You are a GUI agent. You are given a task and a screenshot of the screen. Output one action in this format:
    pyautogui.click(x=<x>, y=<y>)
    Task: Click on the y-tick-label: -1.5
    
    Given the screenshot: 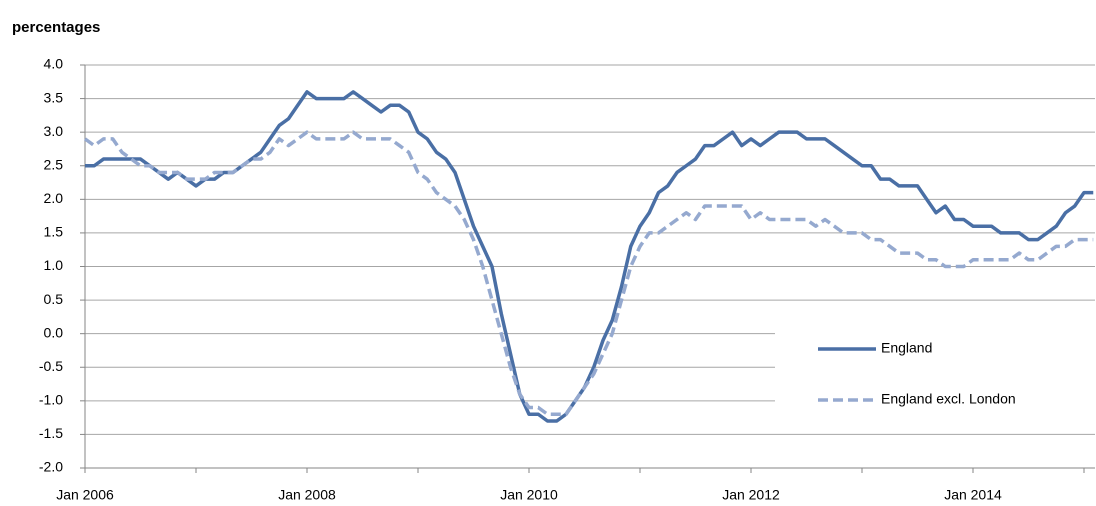 What is the action you would take?
    pyautogui.click(x=51, y=433)
    